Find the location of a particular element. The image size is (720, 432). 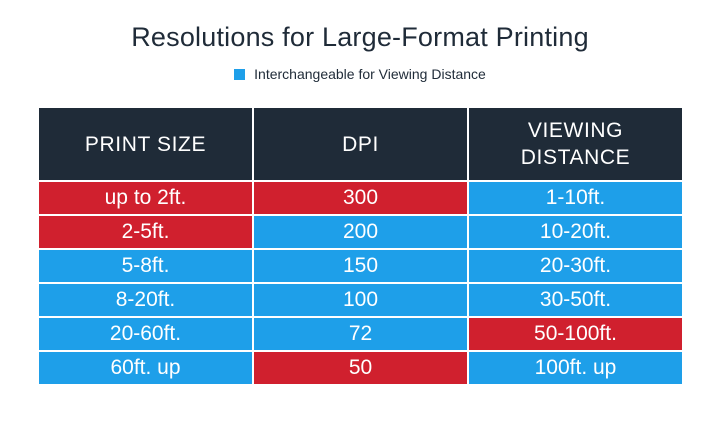

cell-print-size: 8-20ft. is located at coordinates (145, 300).